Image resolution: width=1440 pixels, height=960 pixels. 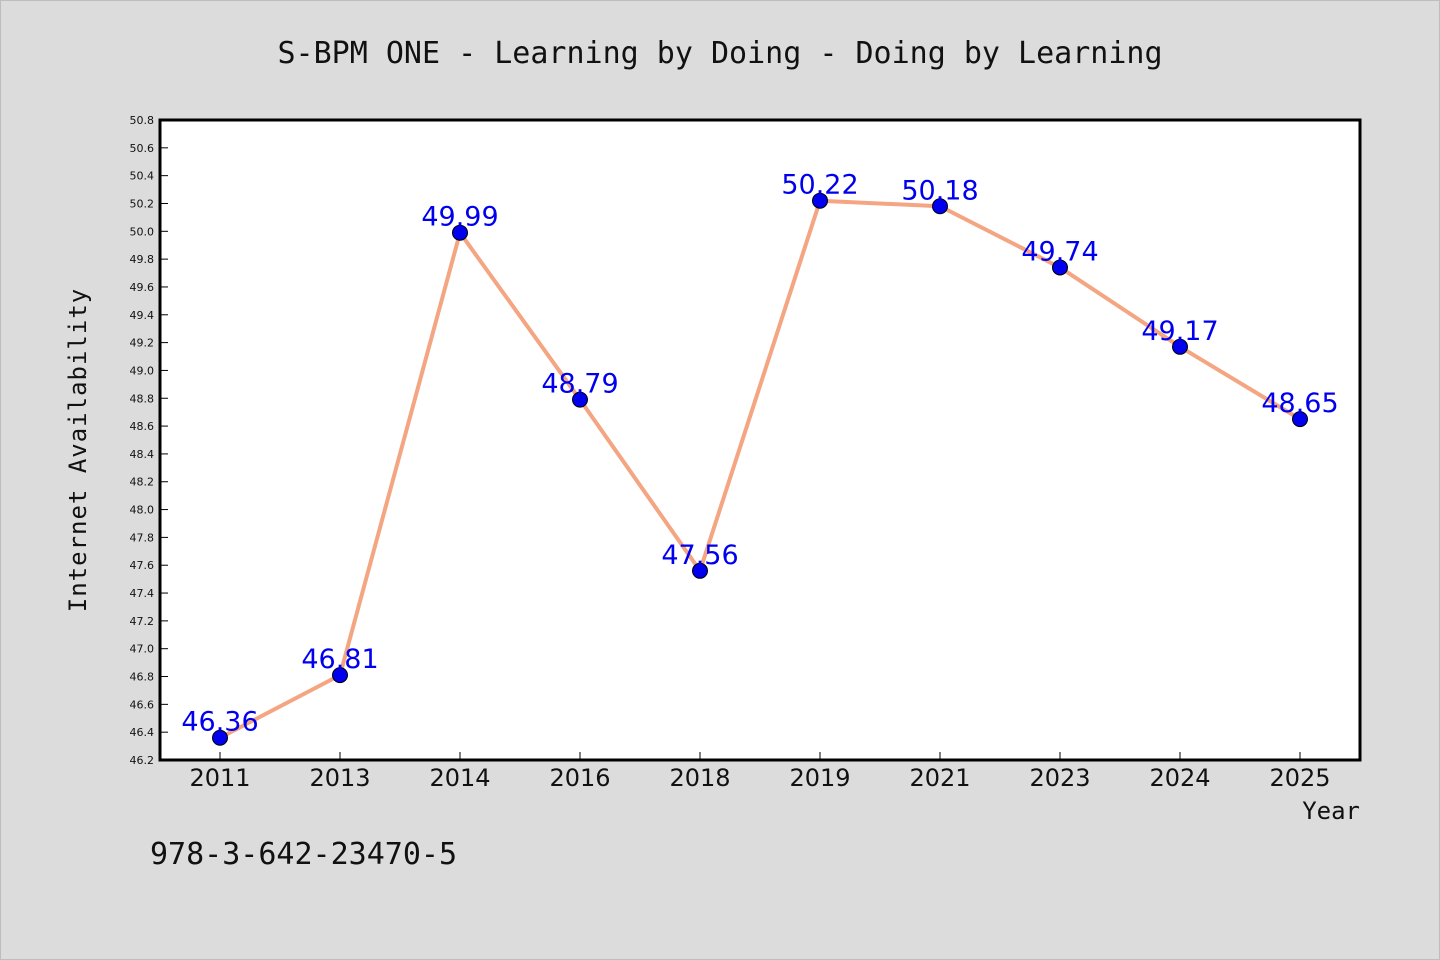 What do you see at coordinates (1059, 778) in the screenshot?
I see `x-tick-label: 2023` at bounding box center [1059, 778].